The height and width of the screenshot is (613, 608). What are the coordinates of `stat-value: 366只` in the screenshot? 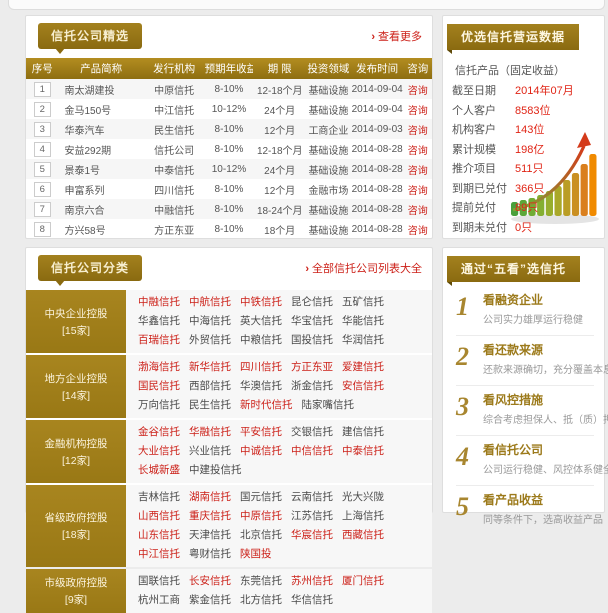 It's located at (530, 188).